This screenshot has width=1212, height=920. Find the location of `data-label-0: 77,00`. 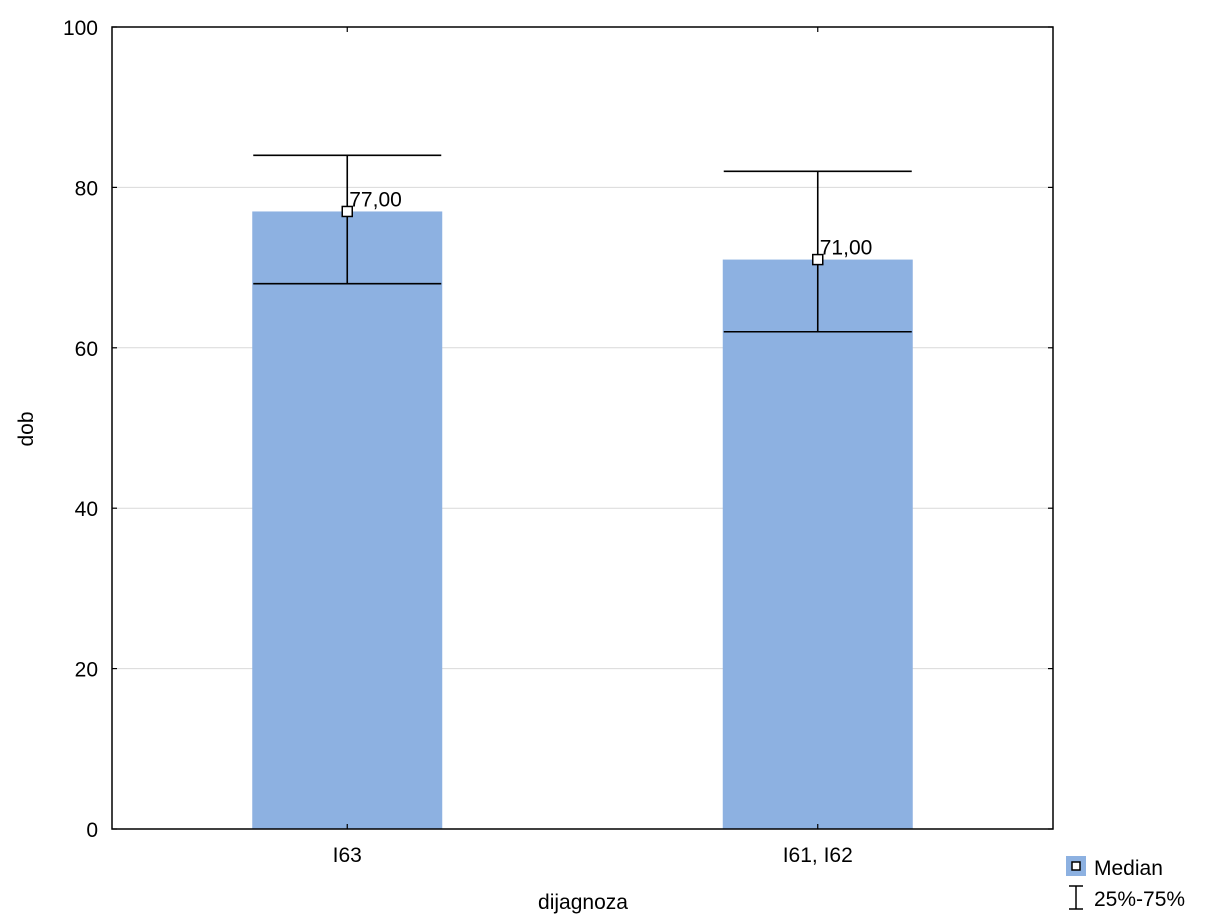

data-label-0: 77,00 is located at coordinates (375, 199).